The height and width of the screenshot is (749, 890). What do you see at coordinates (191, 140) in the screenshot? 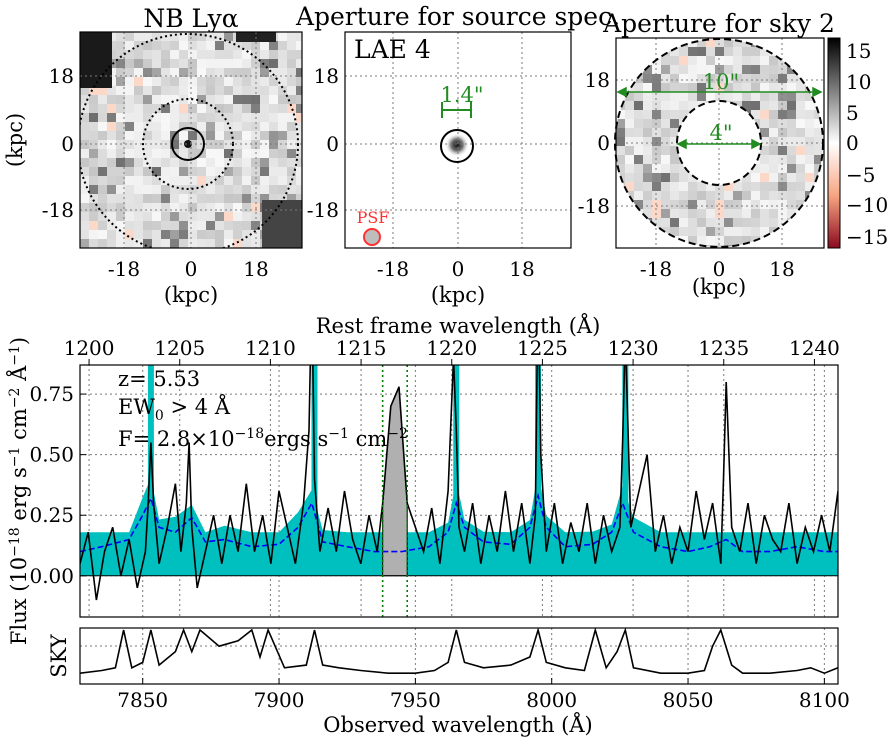
I see `nb-image` at bounding box center [191, 140].